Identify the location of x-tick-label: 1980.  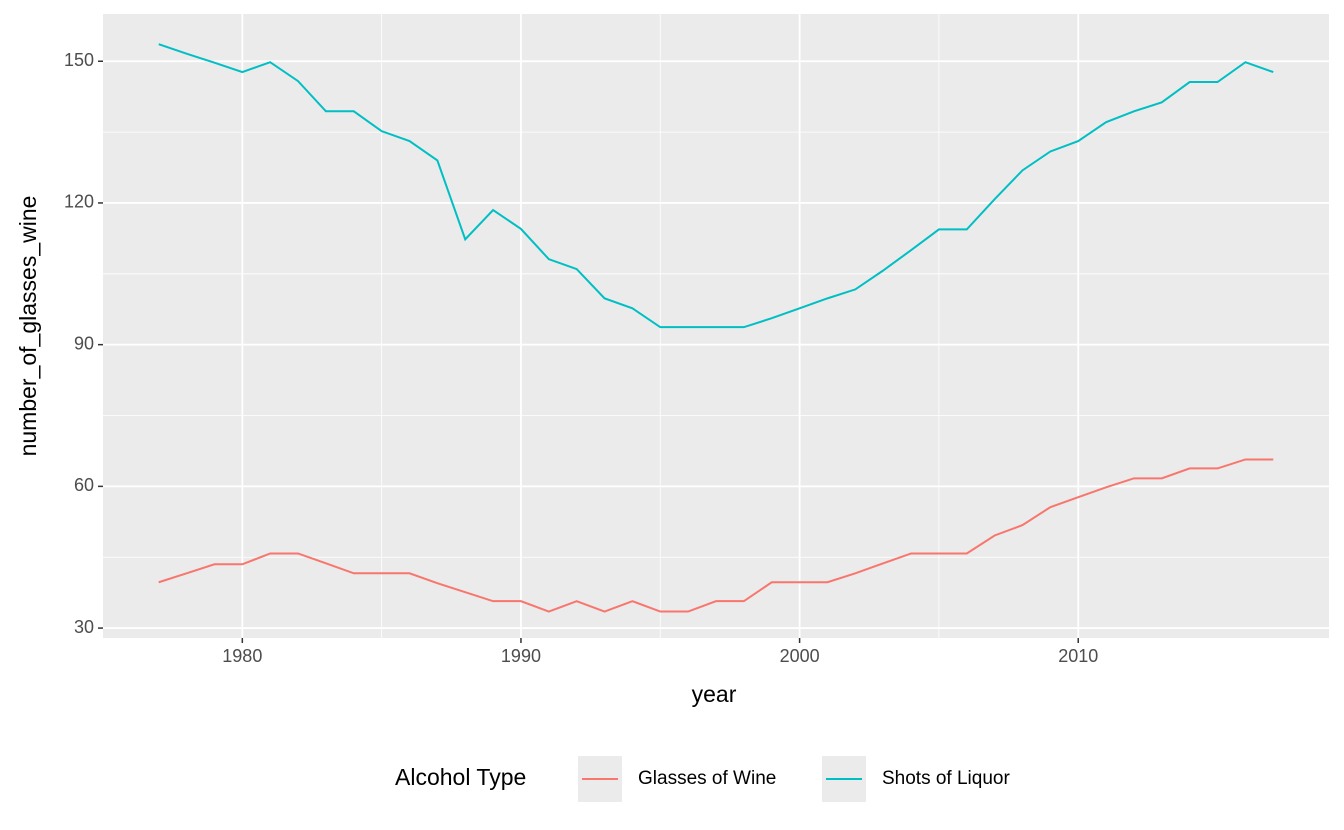
(242, 656).